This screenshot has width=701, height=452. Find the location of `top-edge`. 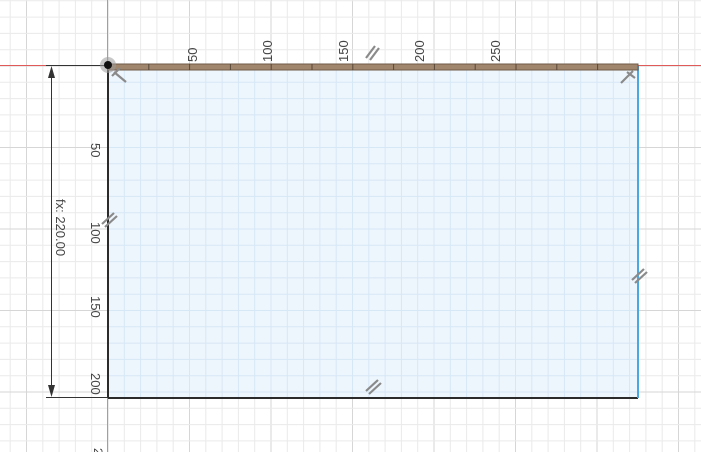

top-edge is located at coordinates (373, 67).